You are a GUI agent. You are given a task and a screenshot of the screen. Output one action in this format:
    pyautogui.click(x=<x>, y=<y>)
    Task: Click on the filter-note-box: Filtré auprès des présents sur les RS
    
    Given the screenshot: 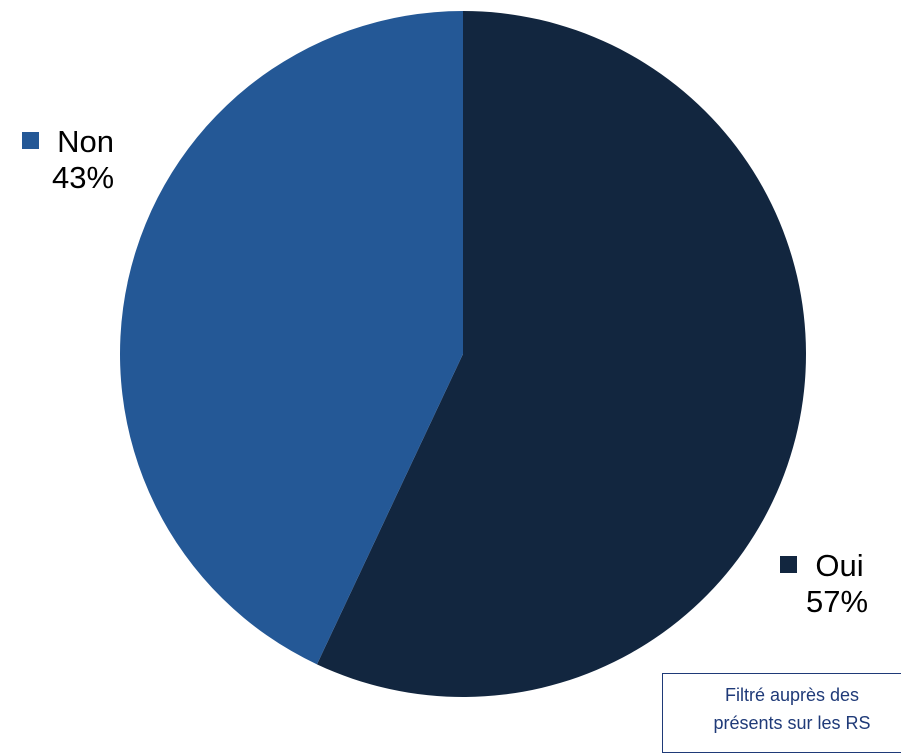 What is the action you would take?
    pyautogui.click(x=781, y=713)
    